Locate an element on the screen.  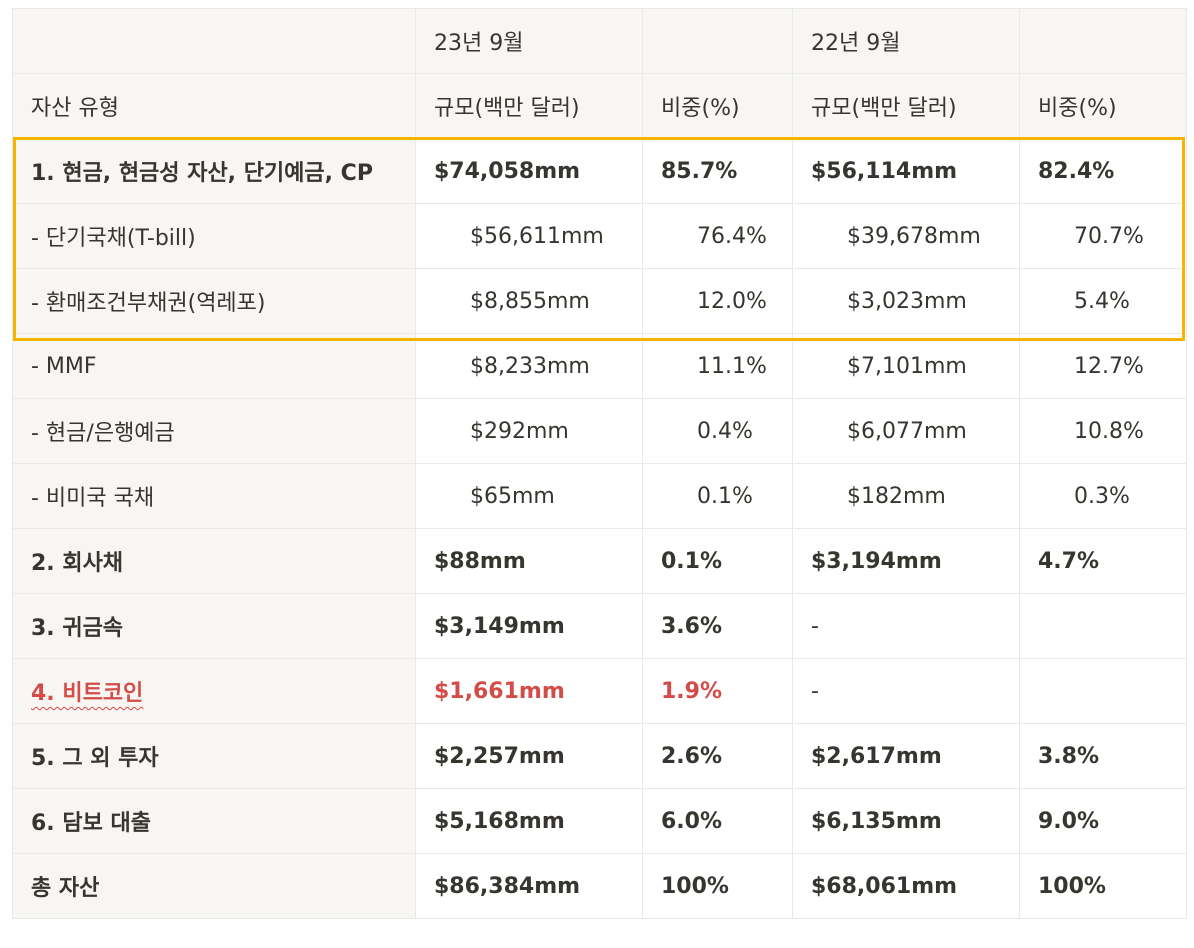
size-22-cell: $68,061mm is located at coordinates (906, 886).